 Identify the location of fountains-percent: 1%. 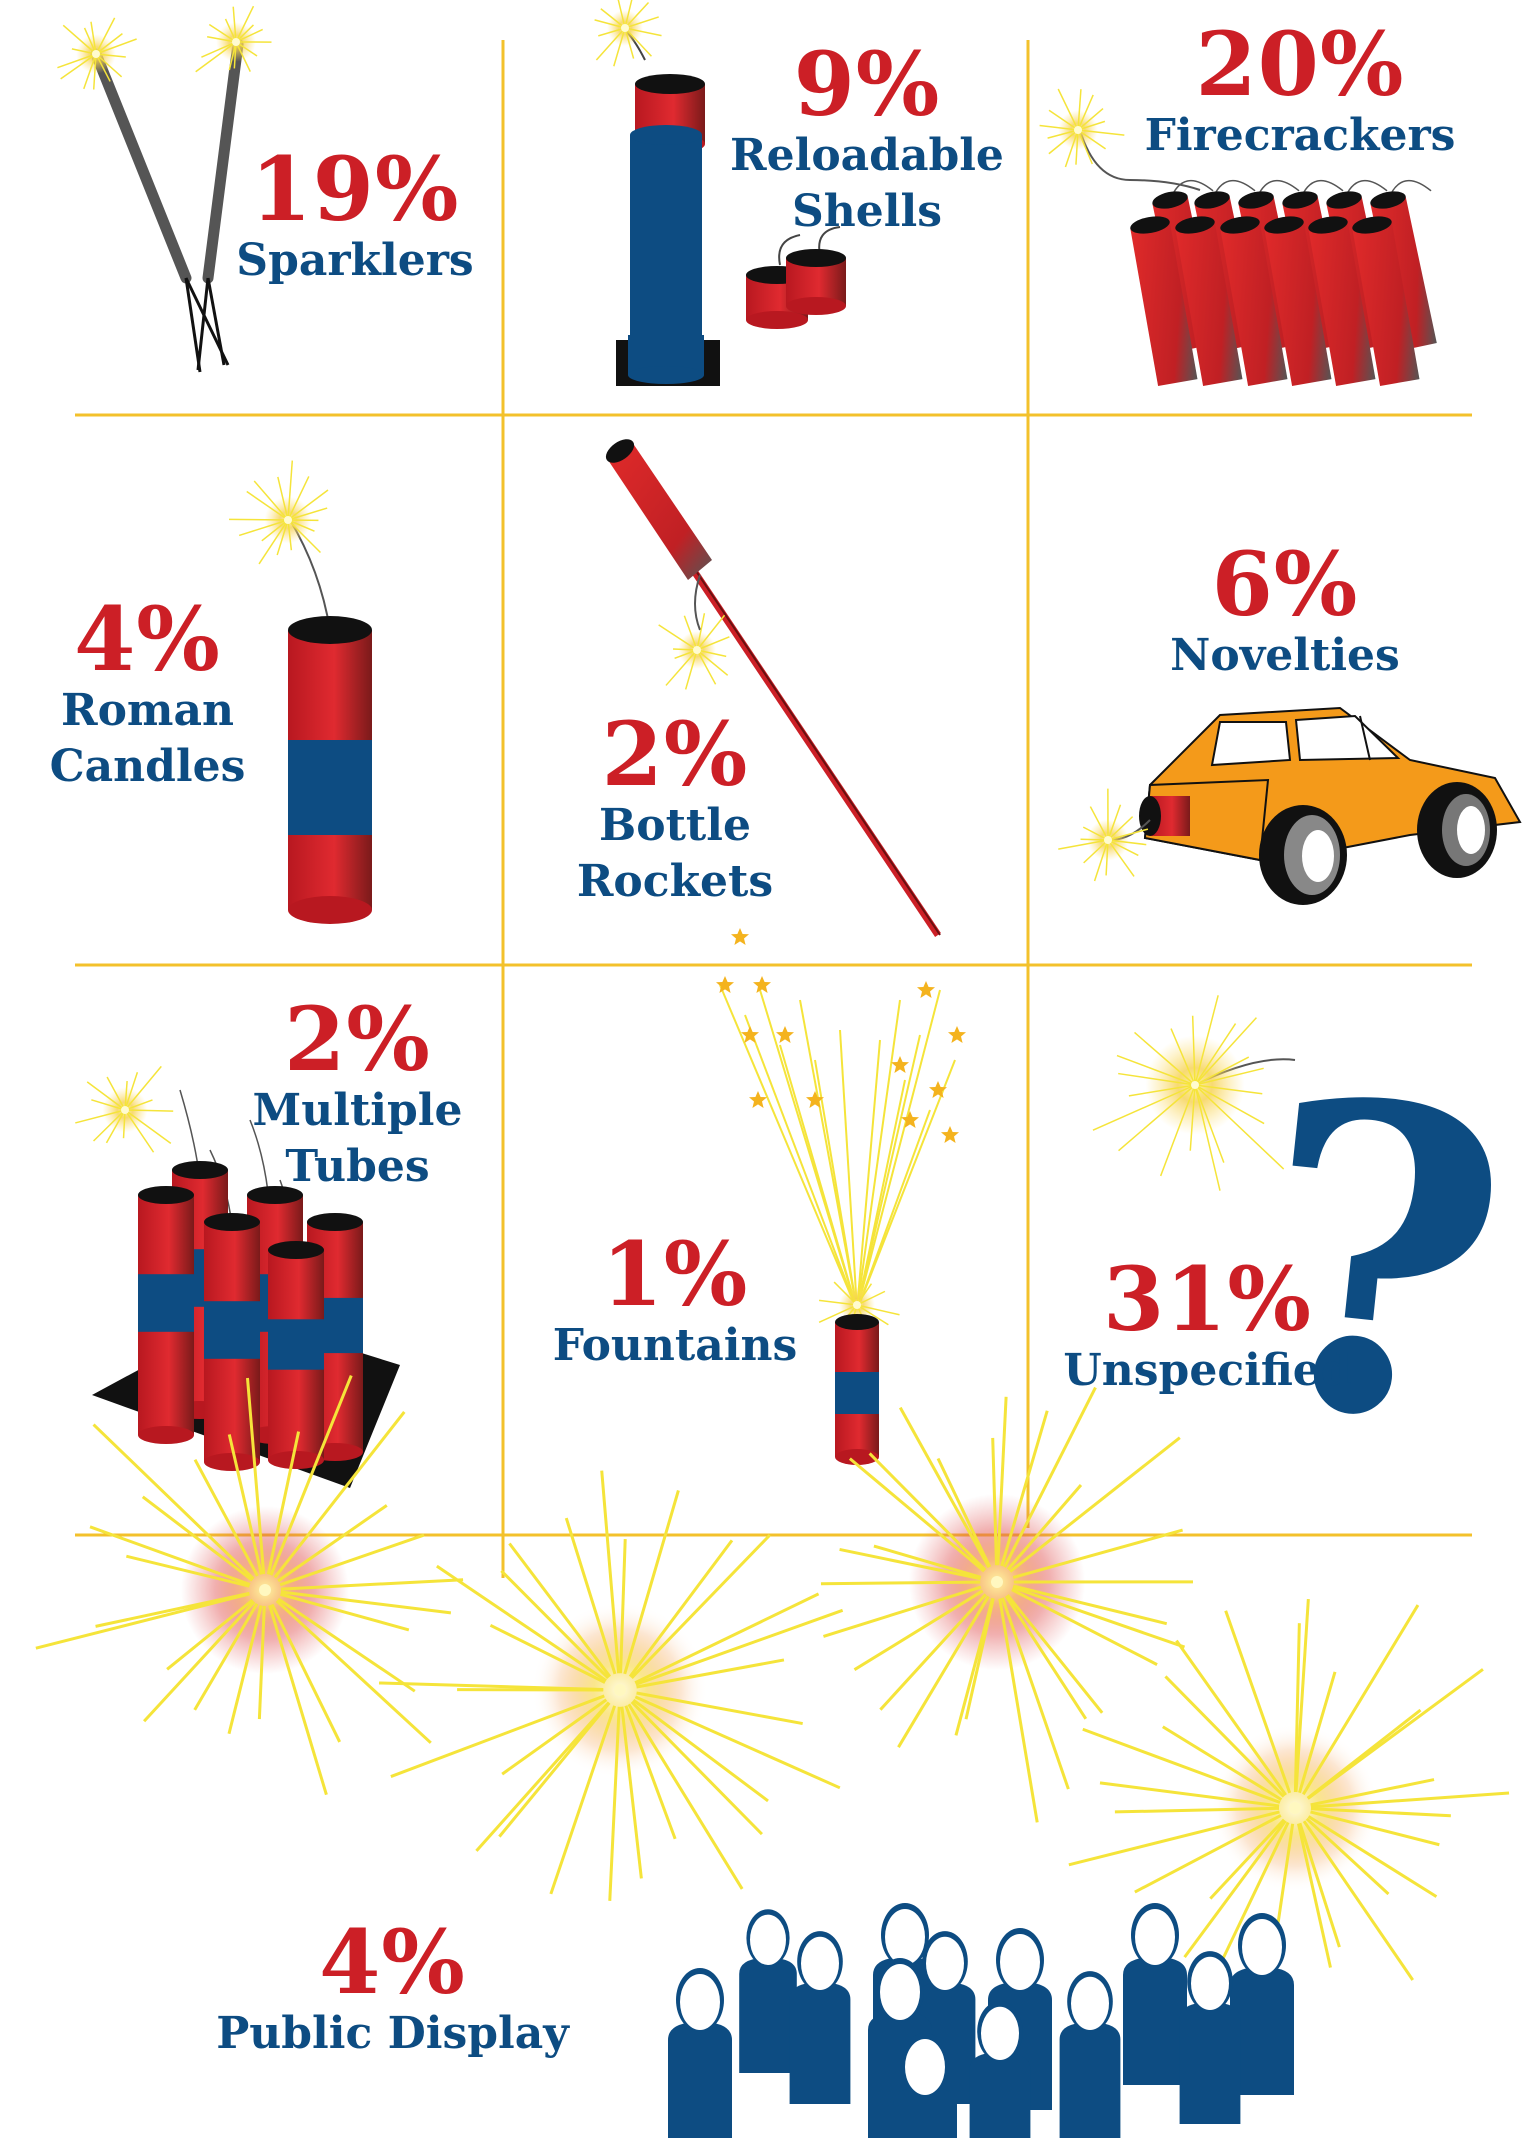
(675, 1274).